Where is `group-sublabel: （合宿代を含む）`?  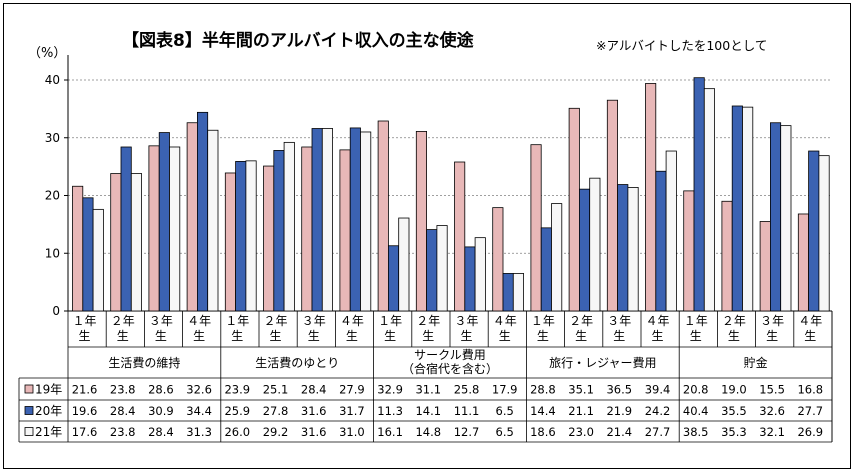 group-sublabel: （合宿代を含む） is located at coordinates (450, 368).